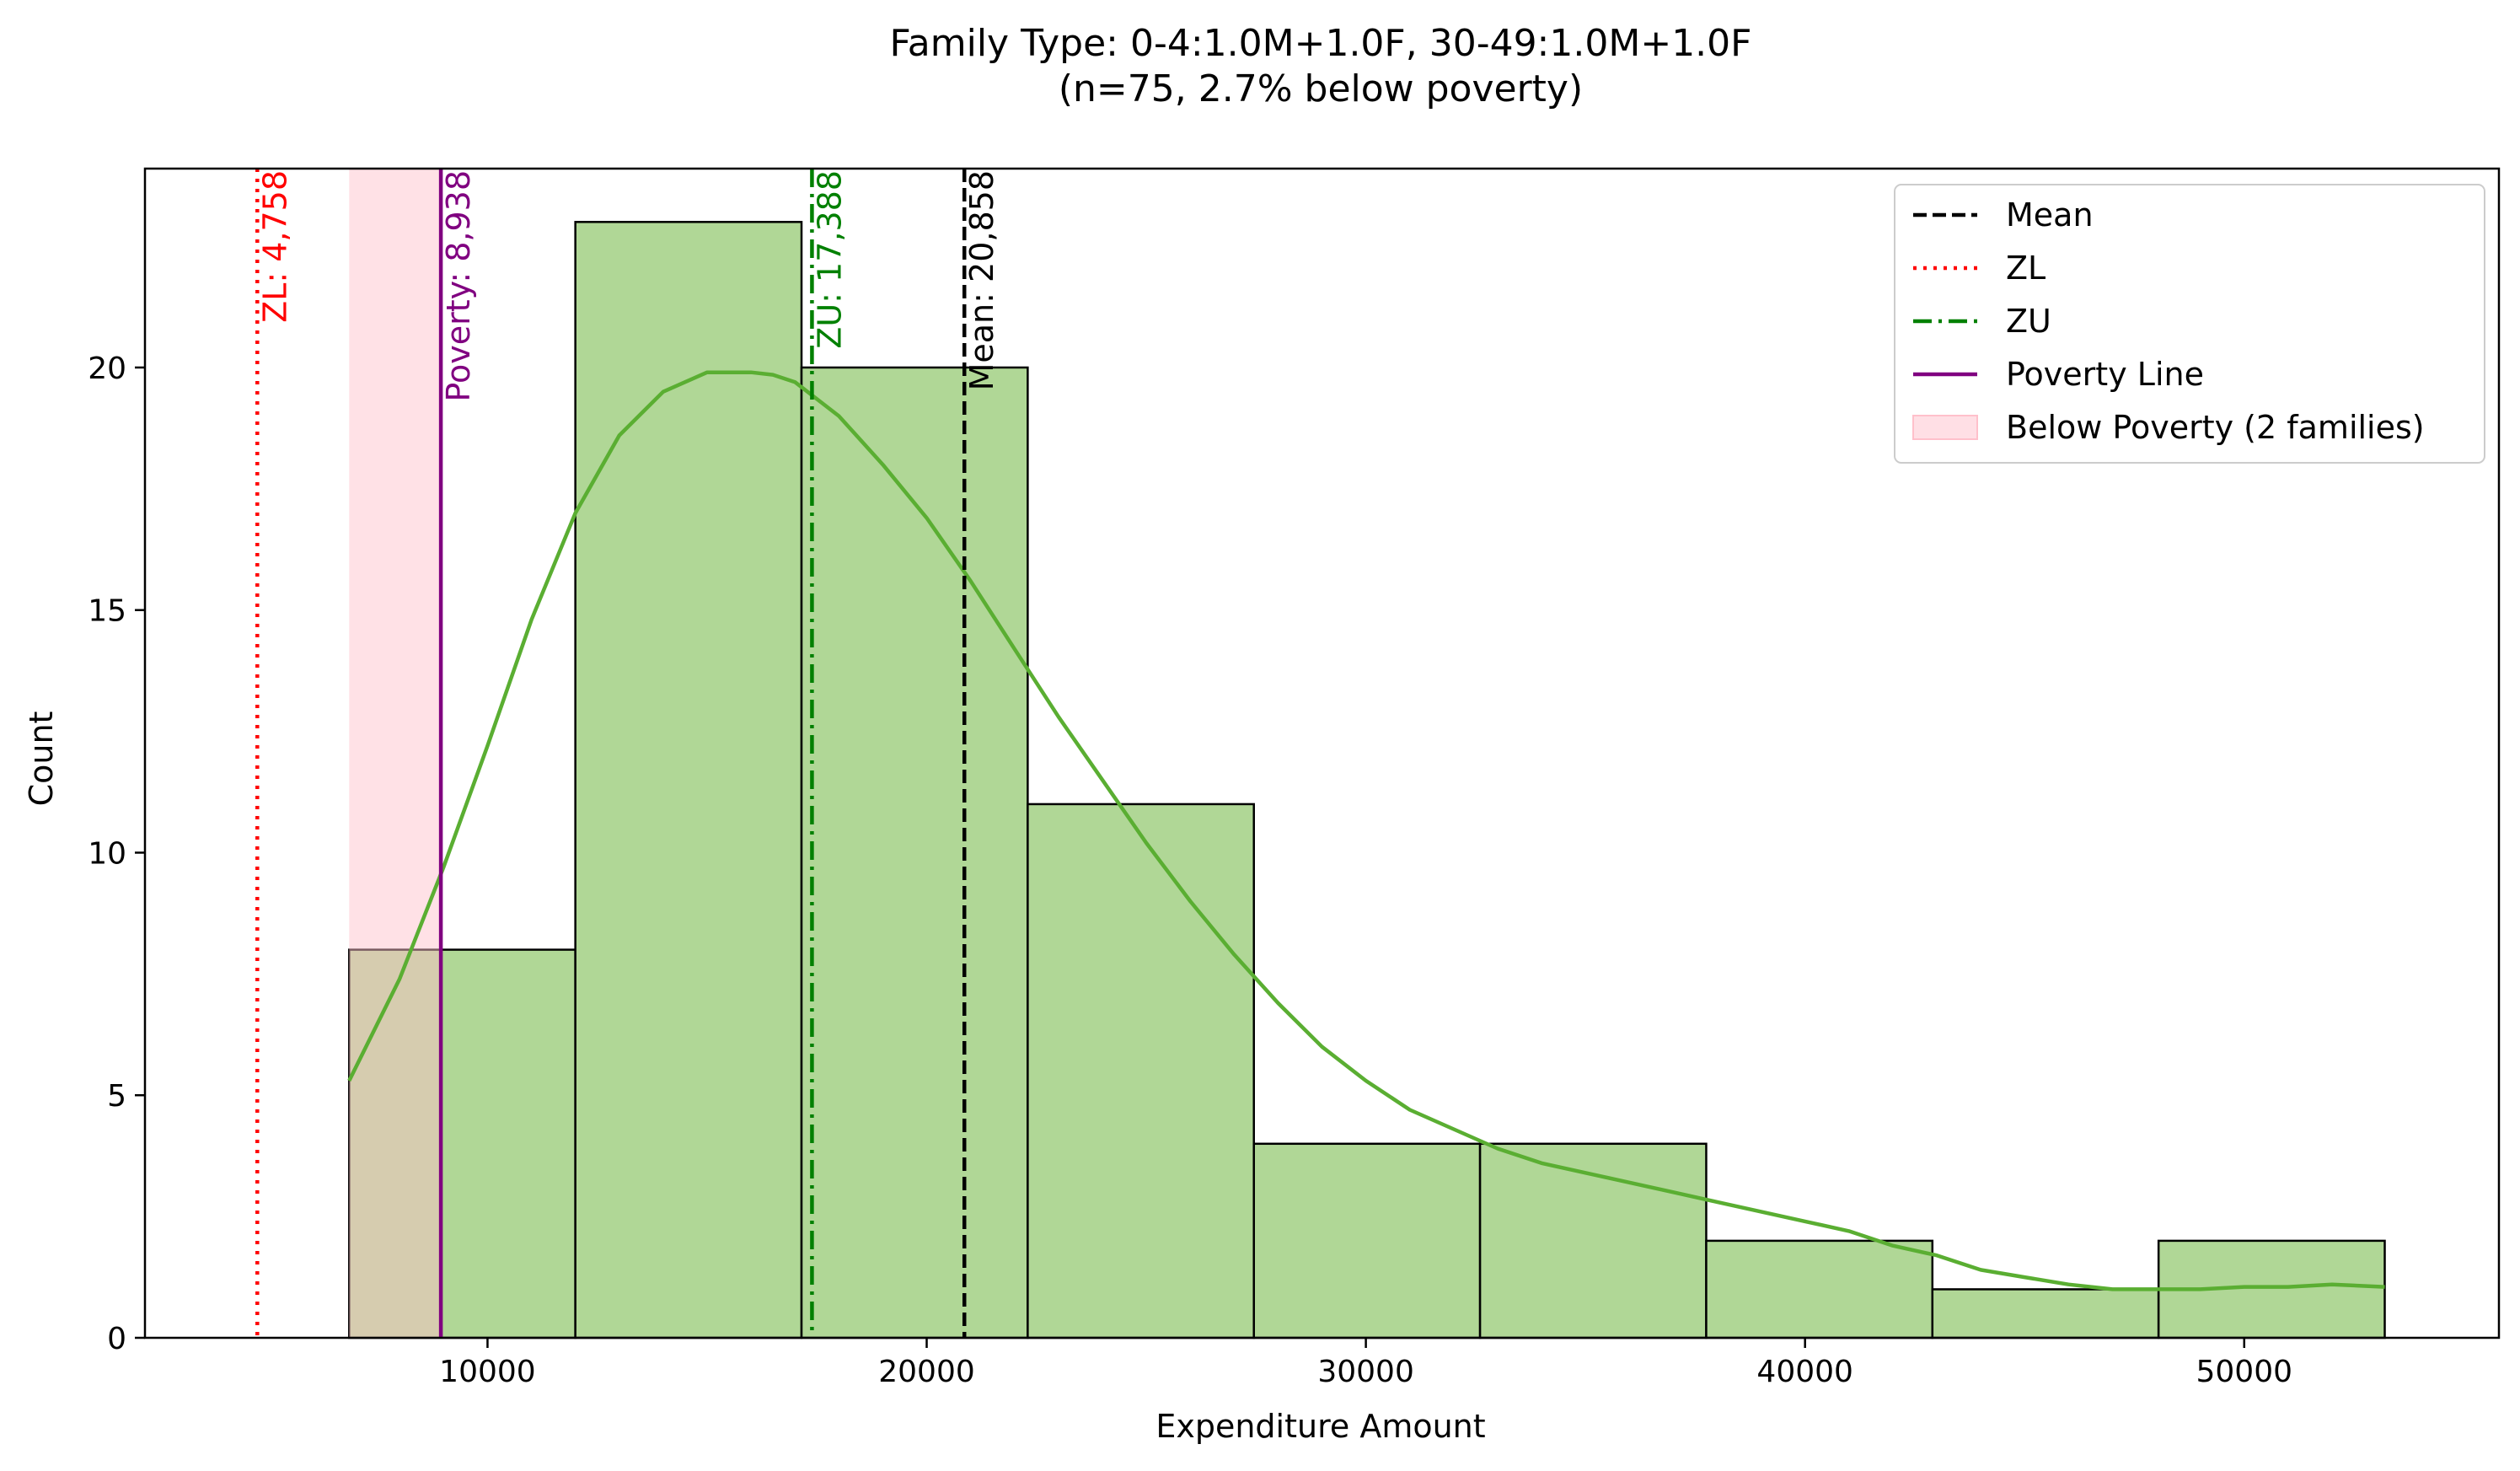 The width and height of the screenshot is (2520, 1471). I want to click on legend-entry-poverty-line-label: Poverty Line, so click(2105, 374).